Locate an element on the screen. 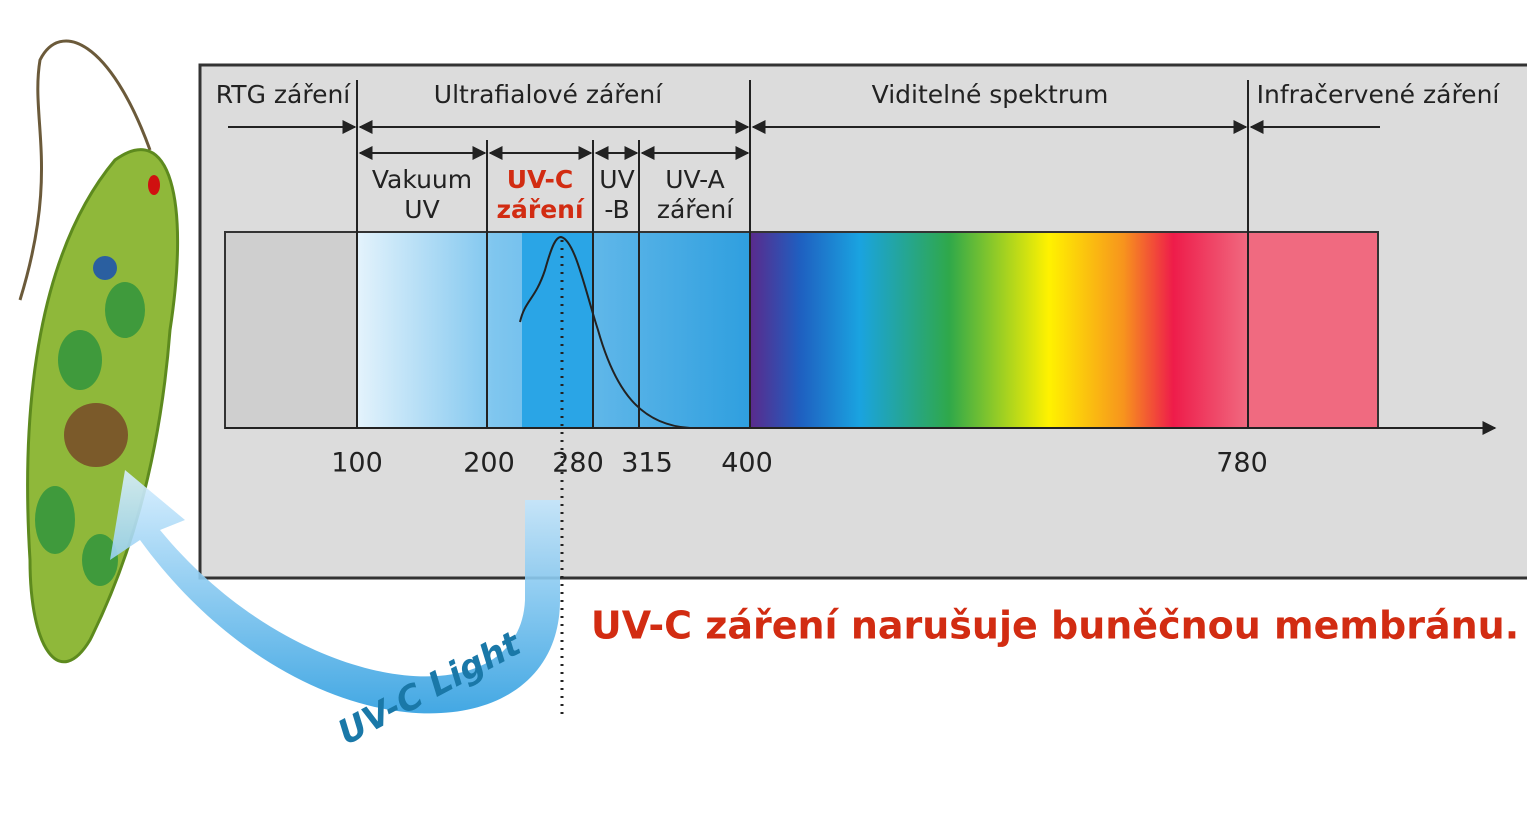 The image size is (1527, 813). band-label: UV-C is located at coordinates (540, 179).